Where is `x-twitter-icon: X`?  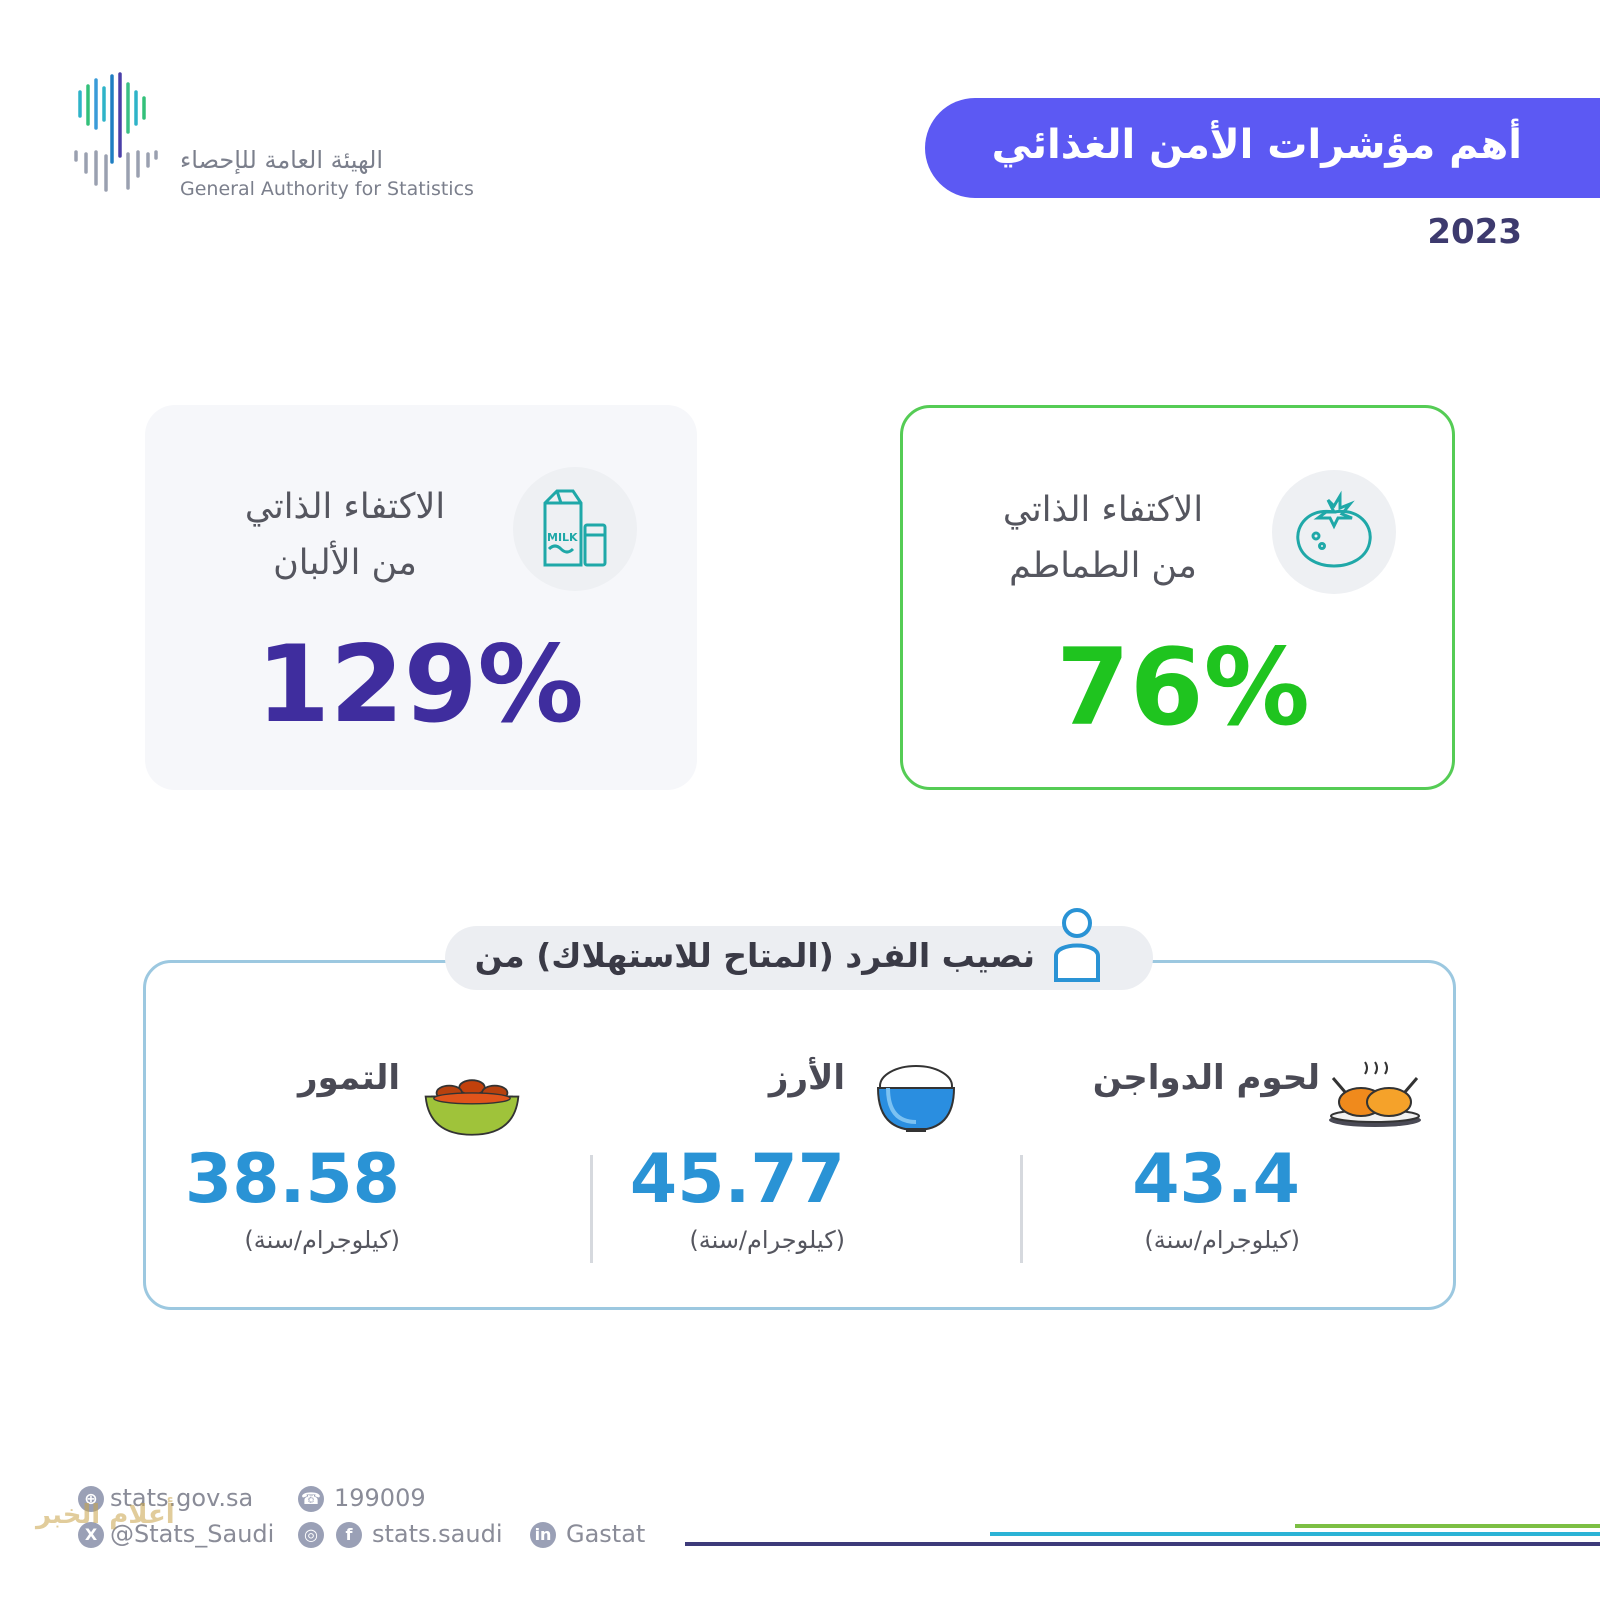 x-twitter-icon: X is located at coordinates (91, 1535).